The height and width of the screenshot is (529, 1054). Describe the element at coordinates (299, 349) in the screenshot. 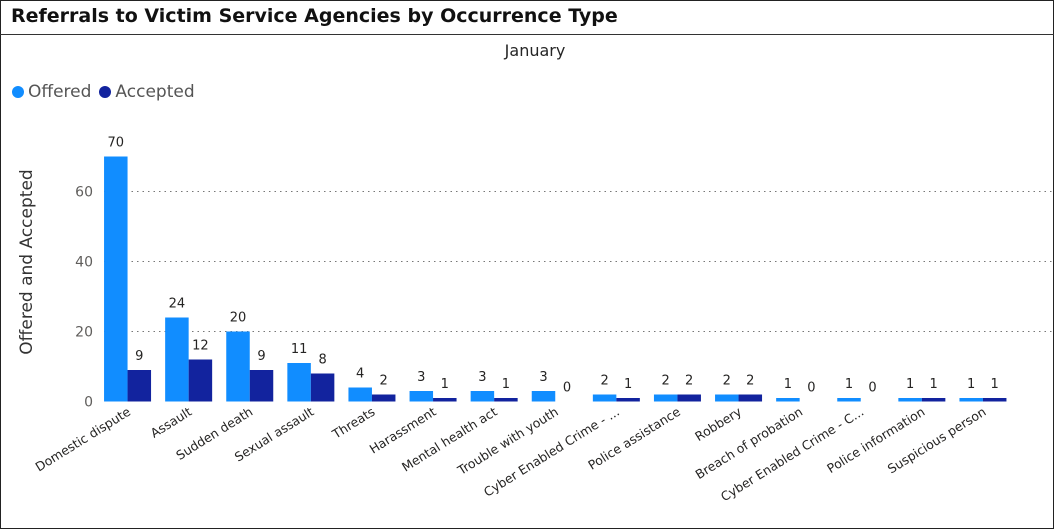

I see `data-label-offered: 11` at that location.